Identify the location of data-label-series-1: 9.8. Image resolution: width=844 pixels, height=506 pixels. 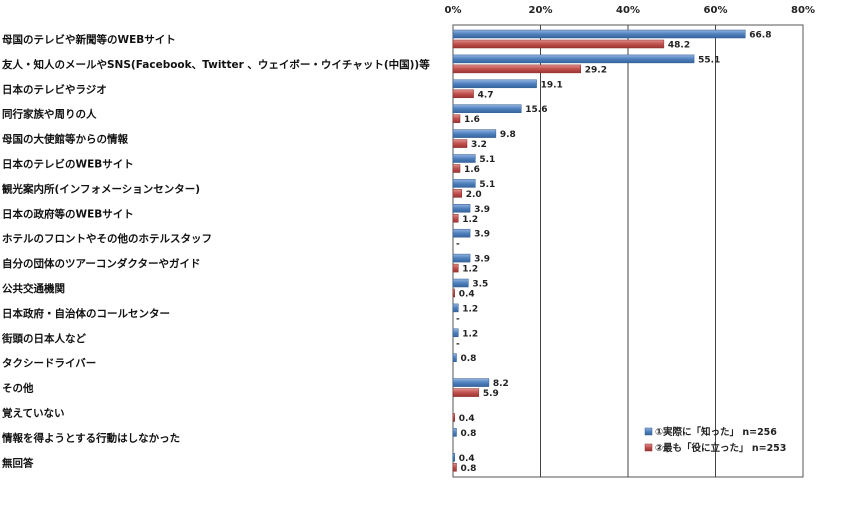
(508, 135).